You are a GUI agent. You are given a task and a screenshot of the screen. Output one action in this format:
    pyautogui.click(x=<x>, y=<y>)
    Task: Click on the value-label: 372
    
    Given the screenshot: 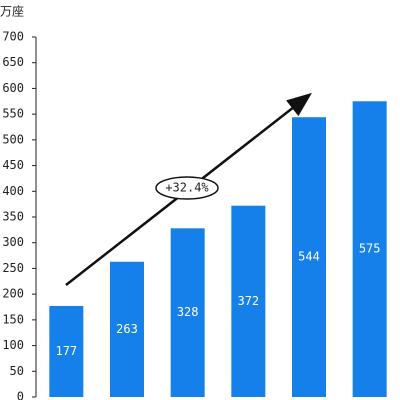 What is the action you would take?
    pyautogui.click(x=248, y=301)
    